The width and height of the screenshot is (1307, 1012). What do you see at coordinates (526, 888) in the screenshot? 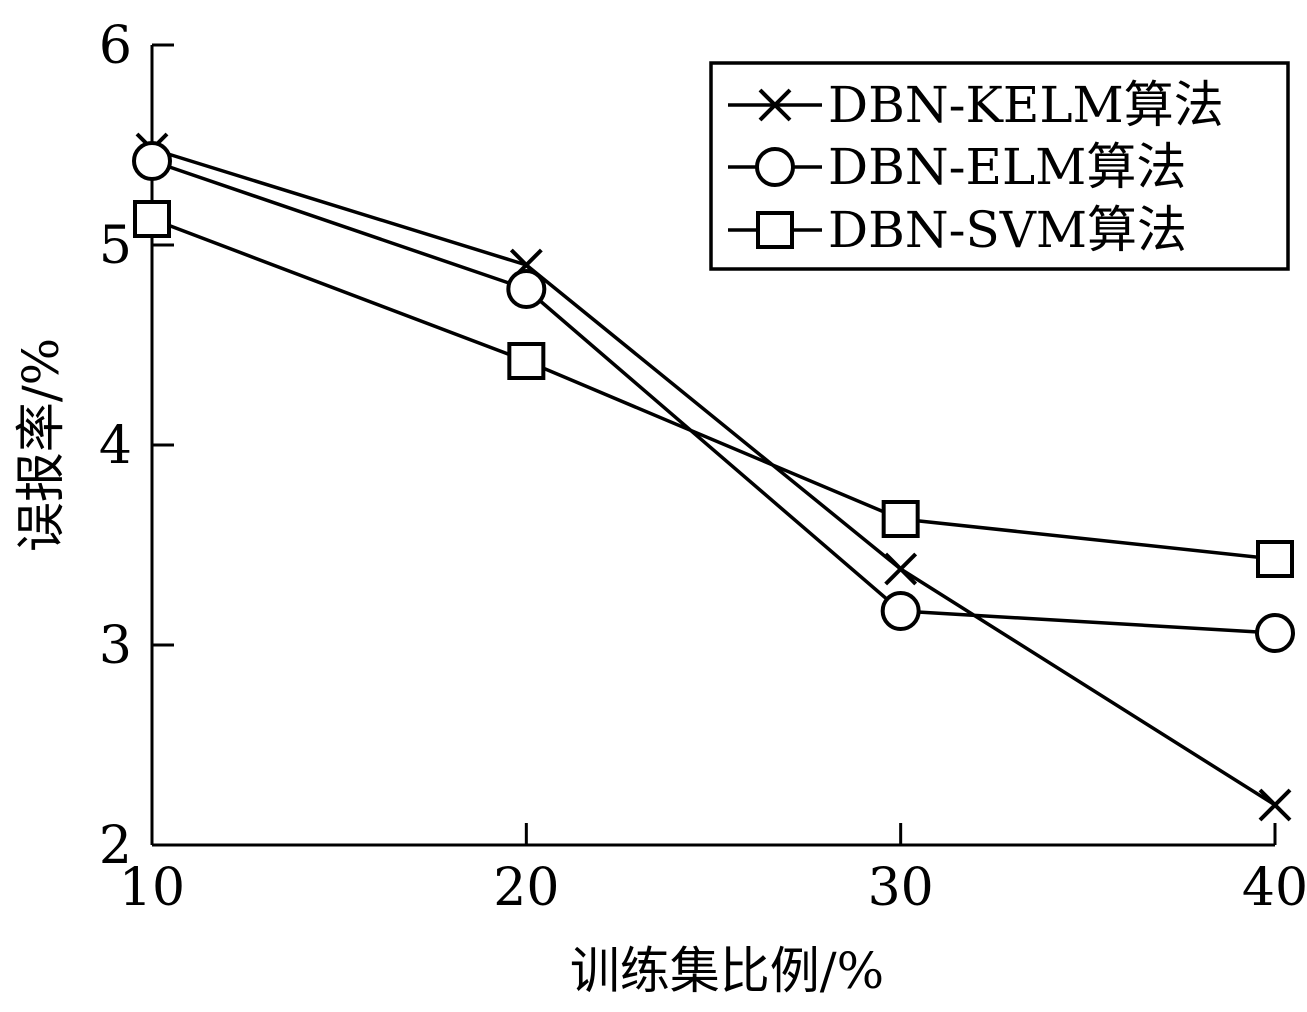
I see `x-tick-label: 20` at bounding box center [526, 888].